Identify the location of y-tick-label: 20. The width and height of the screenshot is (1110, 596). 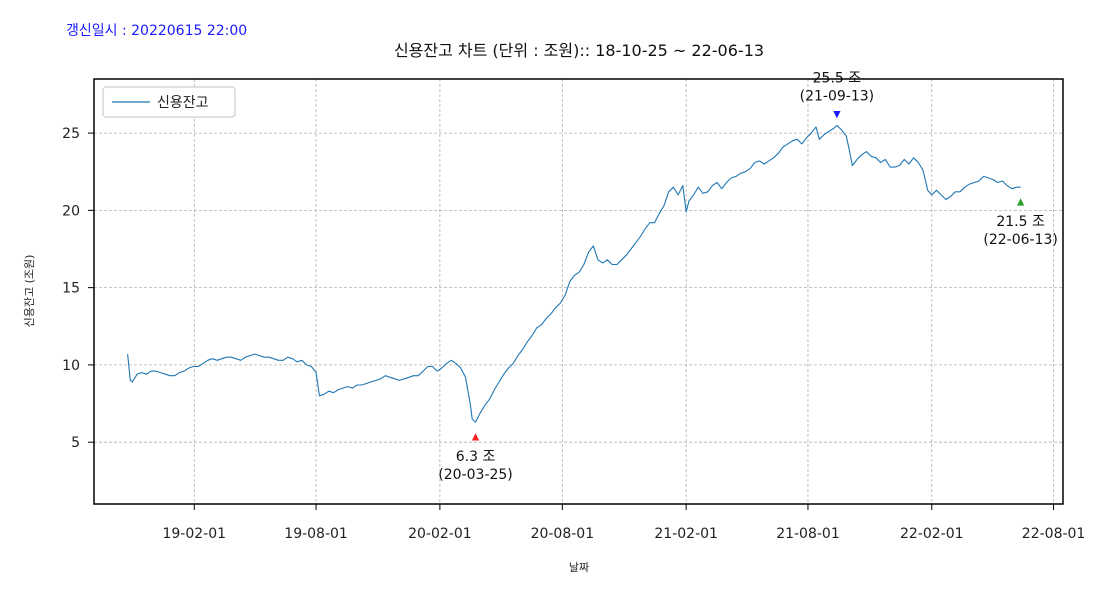
(71, 211).